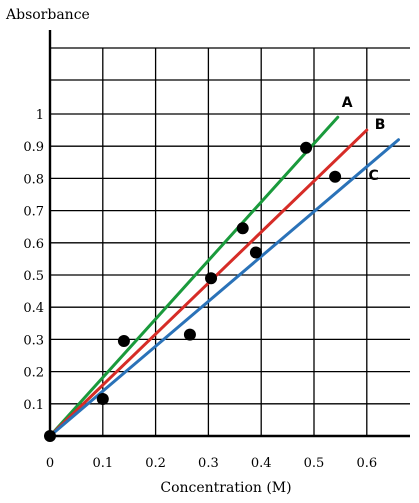  Describe the element at coordinates (366, 463) in the screenshot. I see `x-tick-label: 0.6` at that location.